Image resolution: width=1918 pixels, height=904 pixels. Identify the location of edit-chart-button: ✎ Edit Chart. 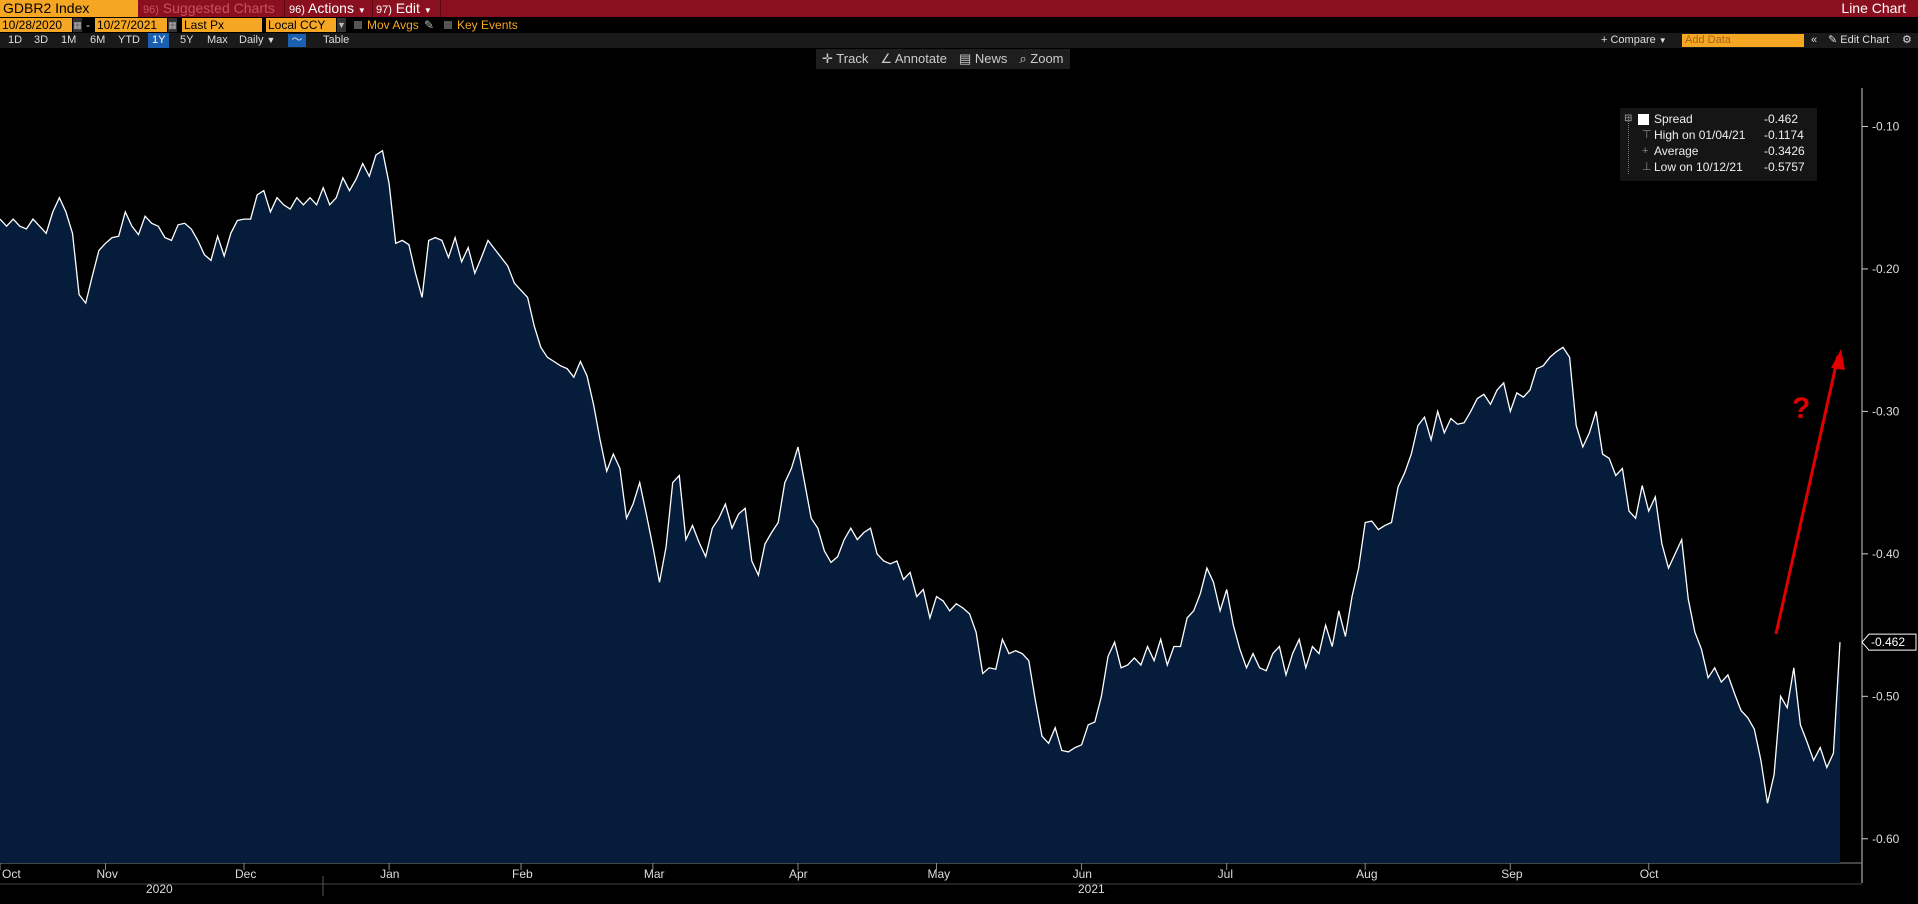
(1858, 40).